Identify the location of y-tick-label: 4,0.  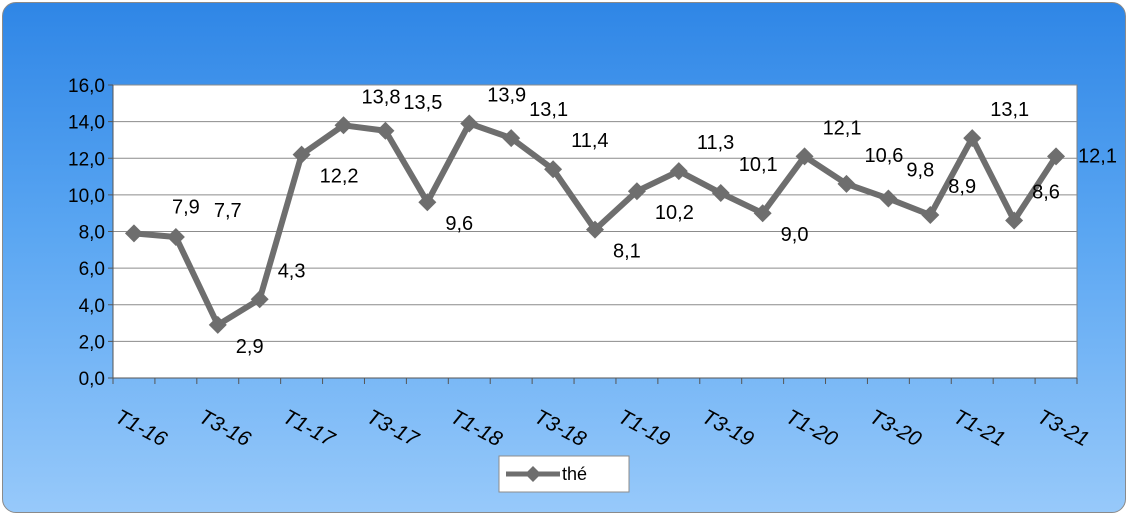
(92, 306).